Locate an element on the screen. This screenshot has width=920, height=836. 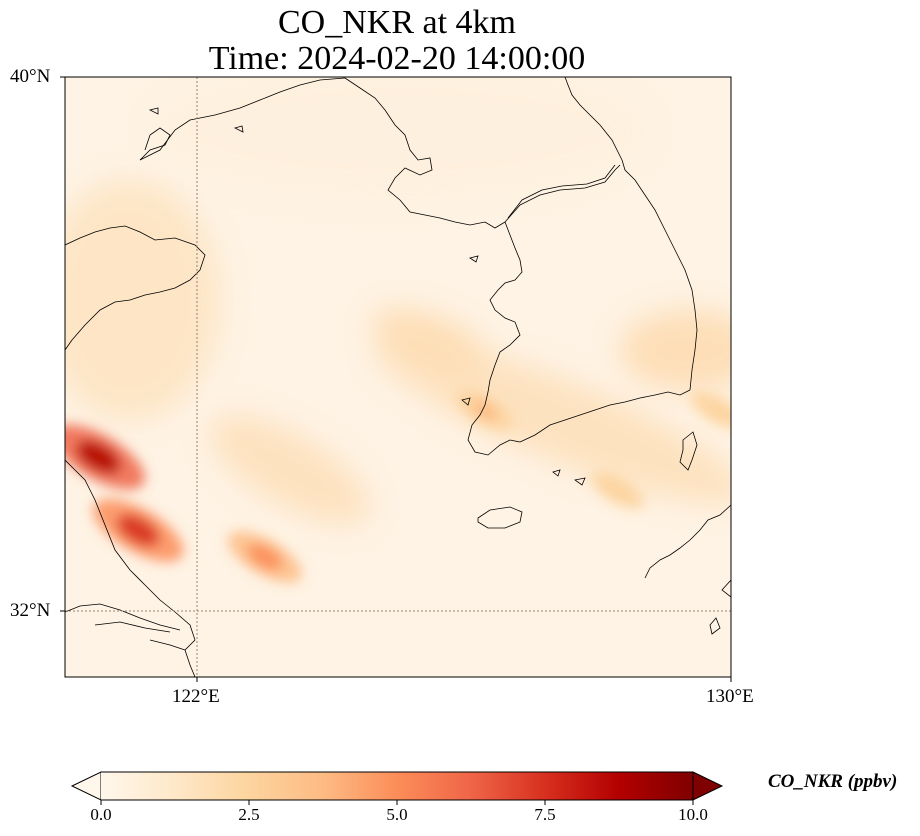
colorbar is located at coordinates (397, 788).